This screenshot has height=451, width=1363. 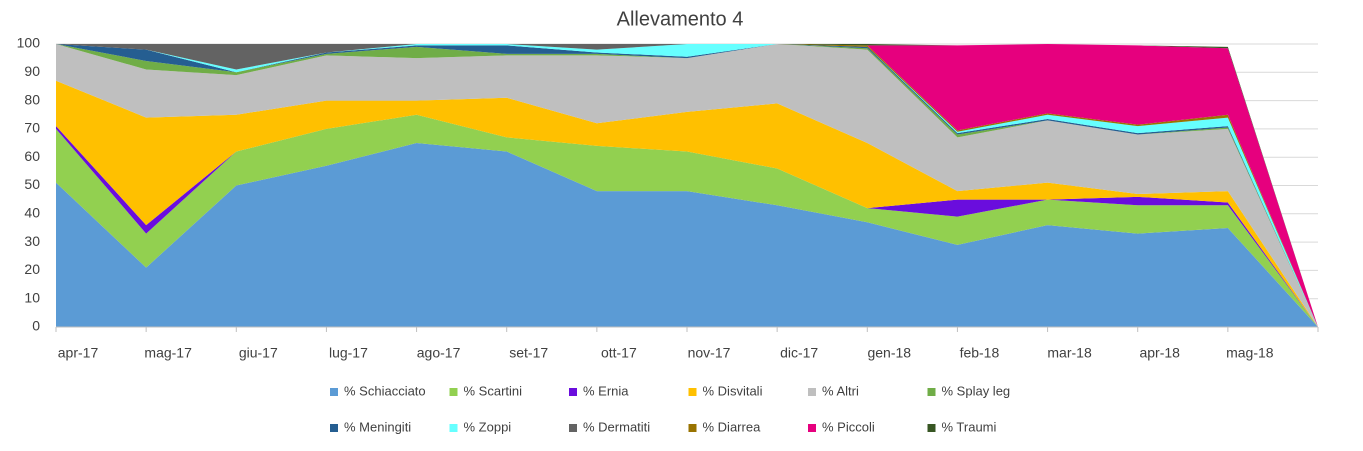 What do you see at coordinates (32, 128) in the screenshot?
I see `y-tick-label: 70` at bounding box center [32, 128].